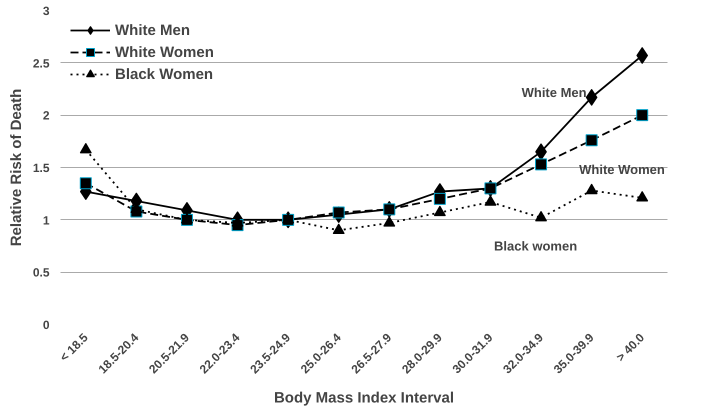 This screenshot has height=409, width=707. What do you see at coordinates (41, 273) in the screenshot?
I see `y-tick-label: 0.5` at bounding box center [41, 273].